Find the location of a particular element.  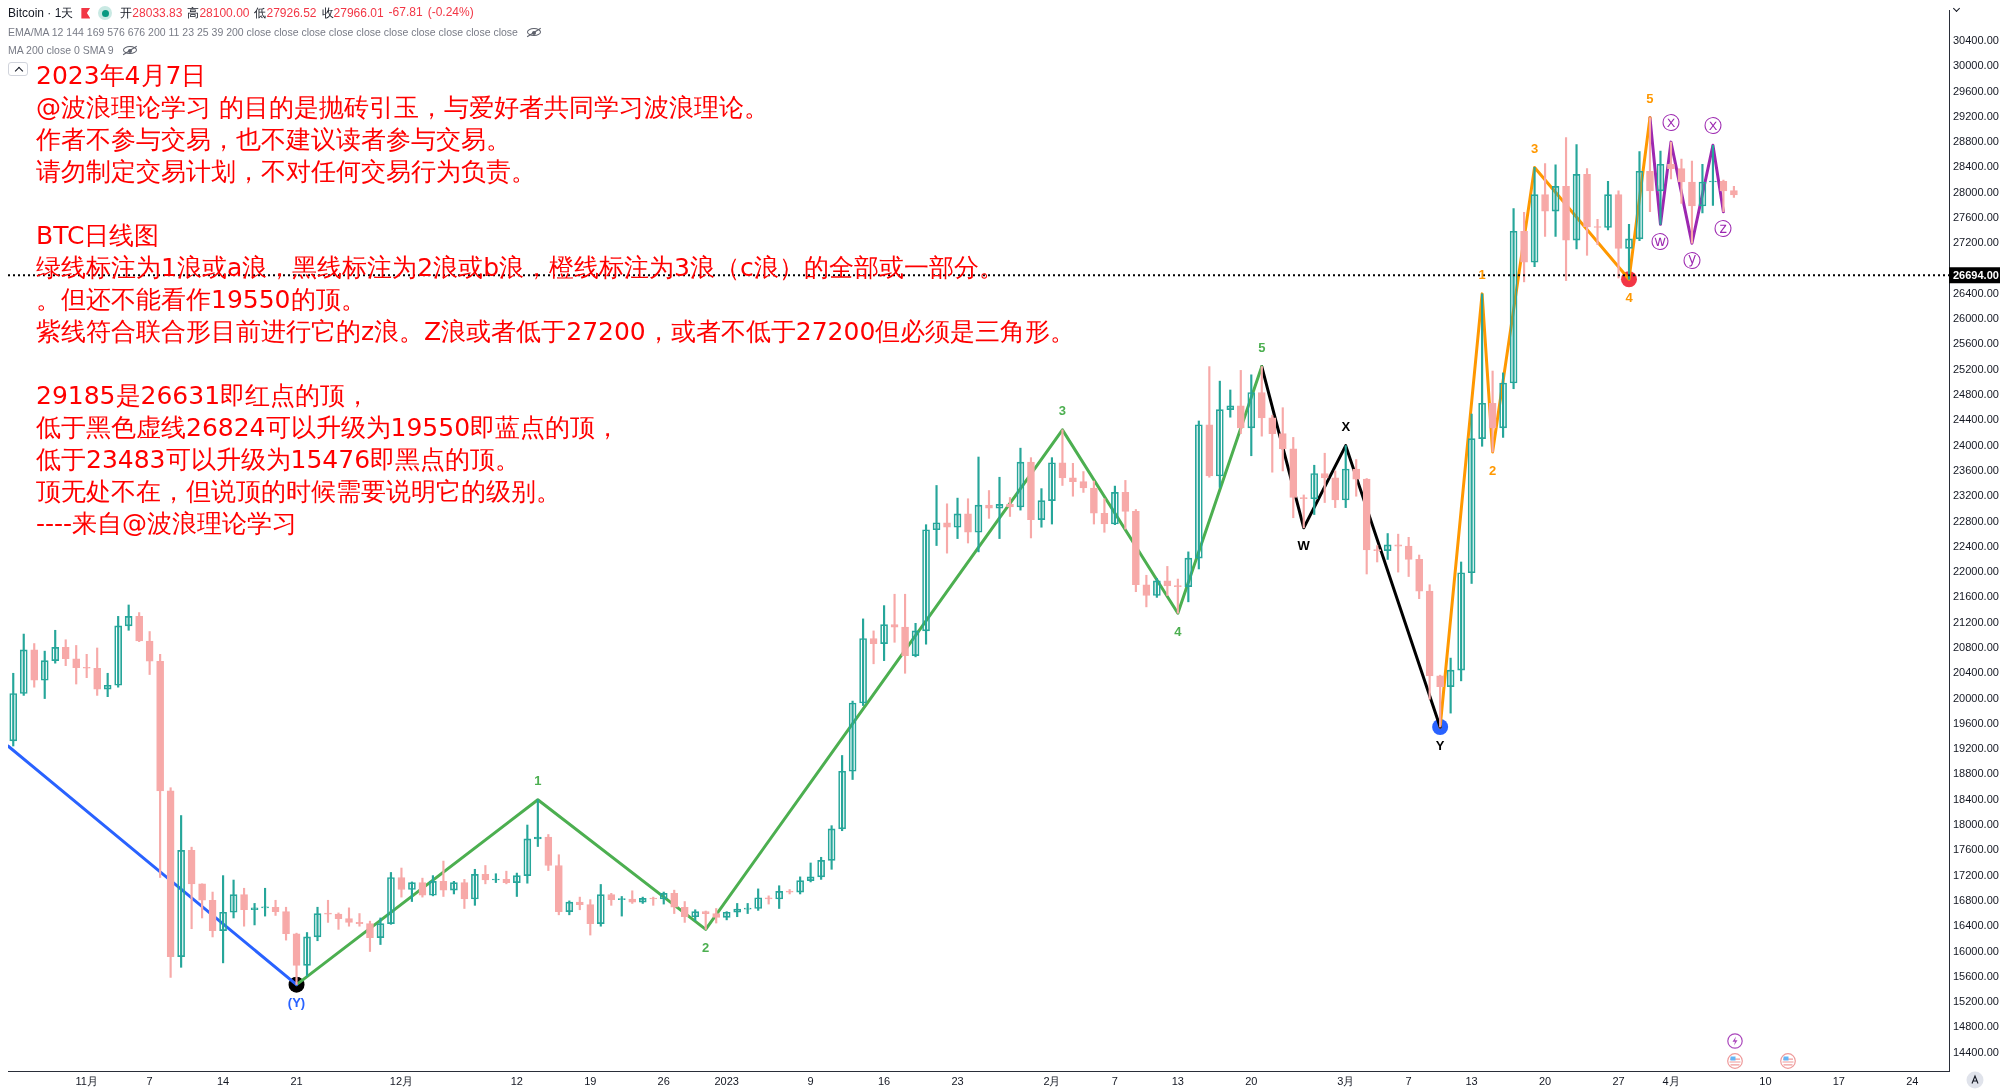

y-tick-label: 26000.00 is located at coordinates (1976, 318).